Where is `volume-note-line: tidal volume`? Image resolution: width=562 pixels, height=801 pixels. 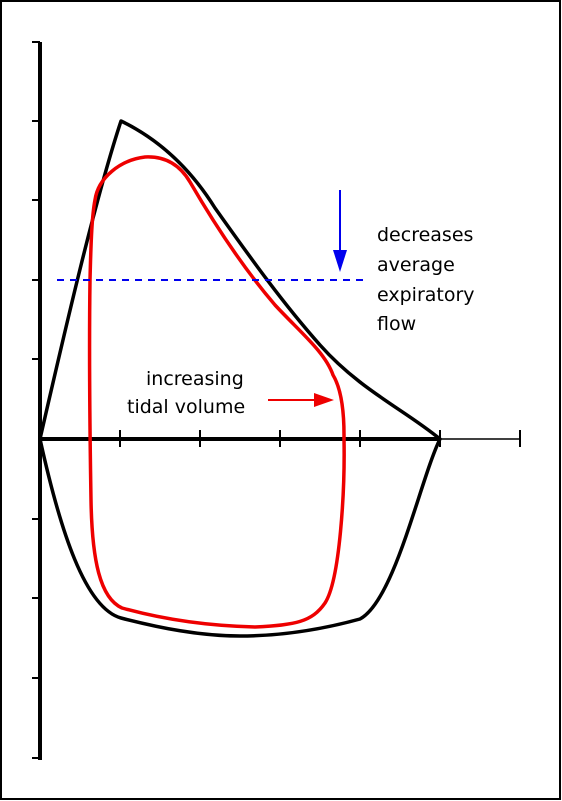
volume-note-line: tidal volume is located at coordinates (186, 407).